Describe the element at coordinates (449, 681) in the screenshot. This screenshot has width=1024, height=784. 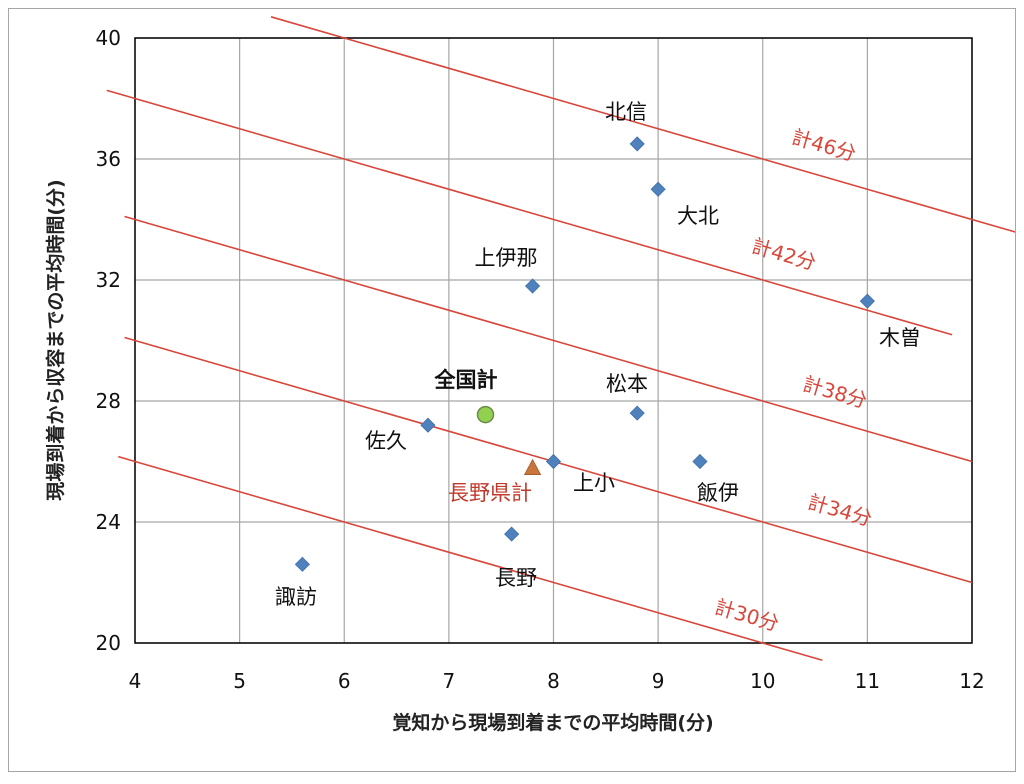
I see `x-tick-label: 7` at that location.